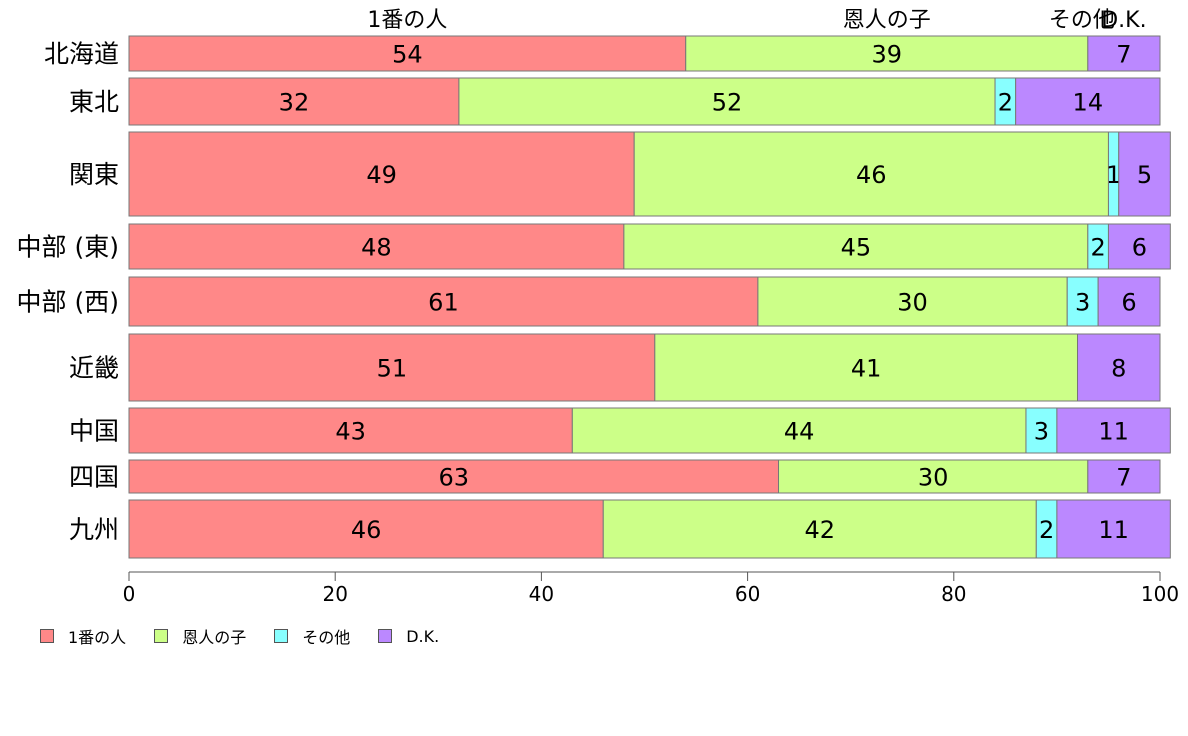 The height and width of the screenshot is (736, 1188). Describe the element at coordinates (94, 477) in the screenshot. I see `category-label: 四国` at that location.